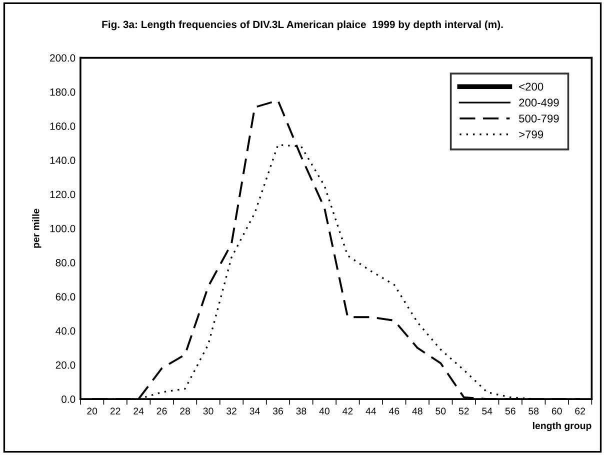 Image resolution: width=605 pixels, height=455 pixels. Describe the element at coordinates (533, 411) in the screenshot. I see `x-tick-label: 58` at that location.